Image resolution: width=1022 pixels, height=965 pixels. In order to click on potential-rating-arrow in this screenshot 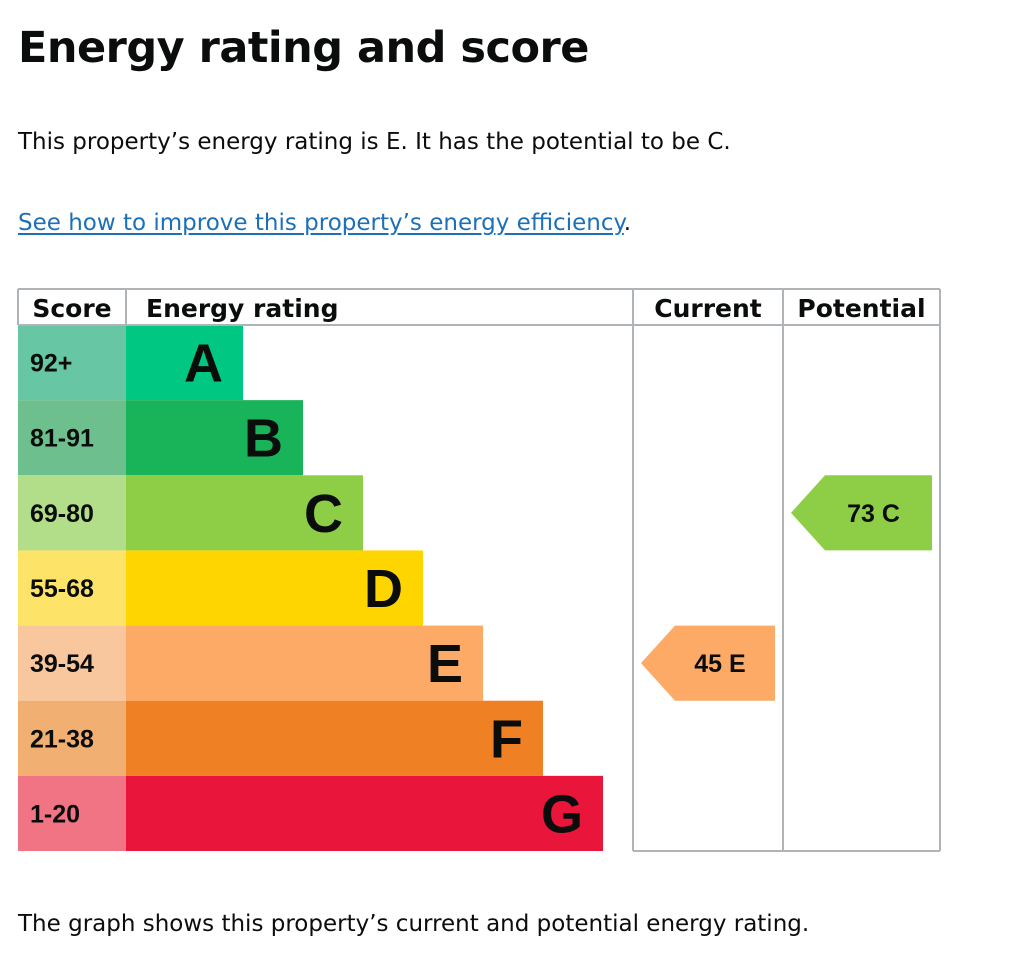, I will do `click(861, 513)`.